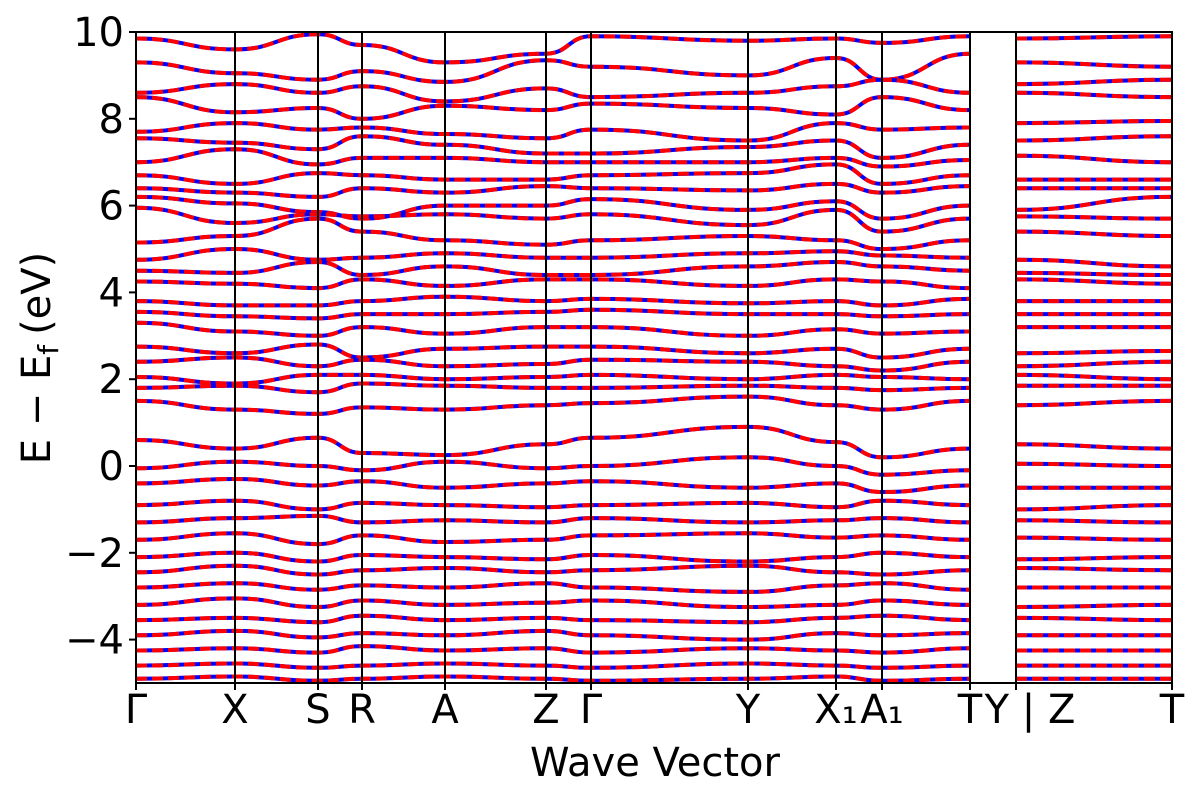 The height and width of the screenshot is (800, 1200). What do you see at coordinates (317, 710) in the screenshot?
I see `x-tick-label: S` at bounding box center [317, 710].